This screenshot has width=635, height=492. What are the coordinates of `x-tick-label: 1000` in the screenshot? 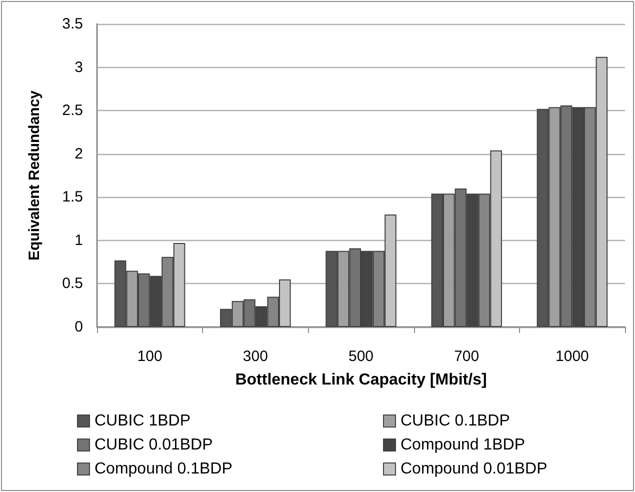 It's located at (572, 356).